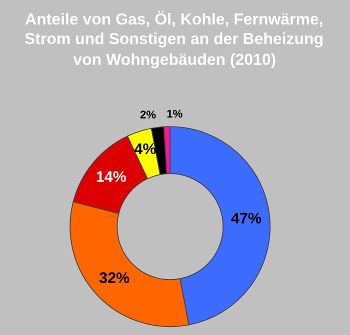 The height and width of the screenshot is (335, 350). Describe the element at coordinates (114, 278) in the screenshot. I see `data-label: 32%` at that location.